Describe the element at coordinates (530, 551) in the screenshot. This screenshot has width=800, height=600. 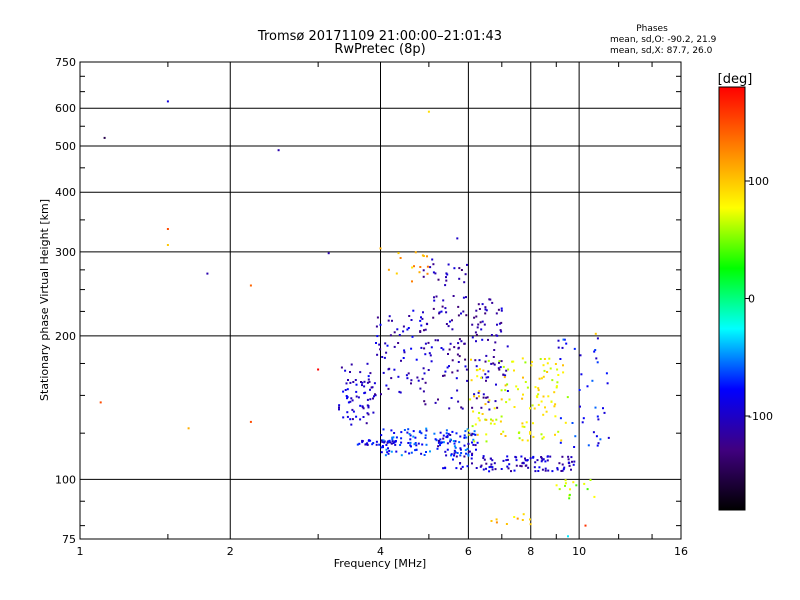
I see `x-tick-label: 8` at that location.